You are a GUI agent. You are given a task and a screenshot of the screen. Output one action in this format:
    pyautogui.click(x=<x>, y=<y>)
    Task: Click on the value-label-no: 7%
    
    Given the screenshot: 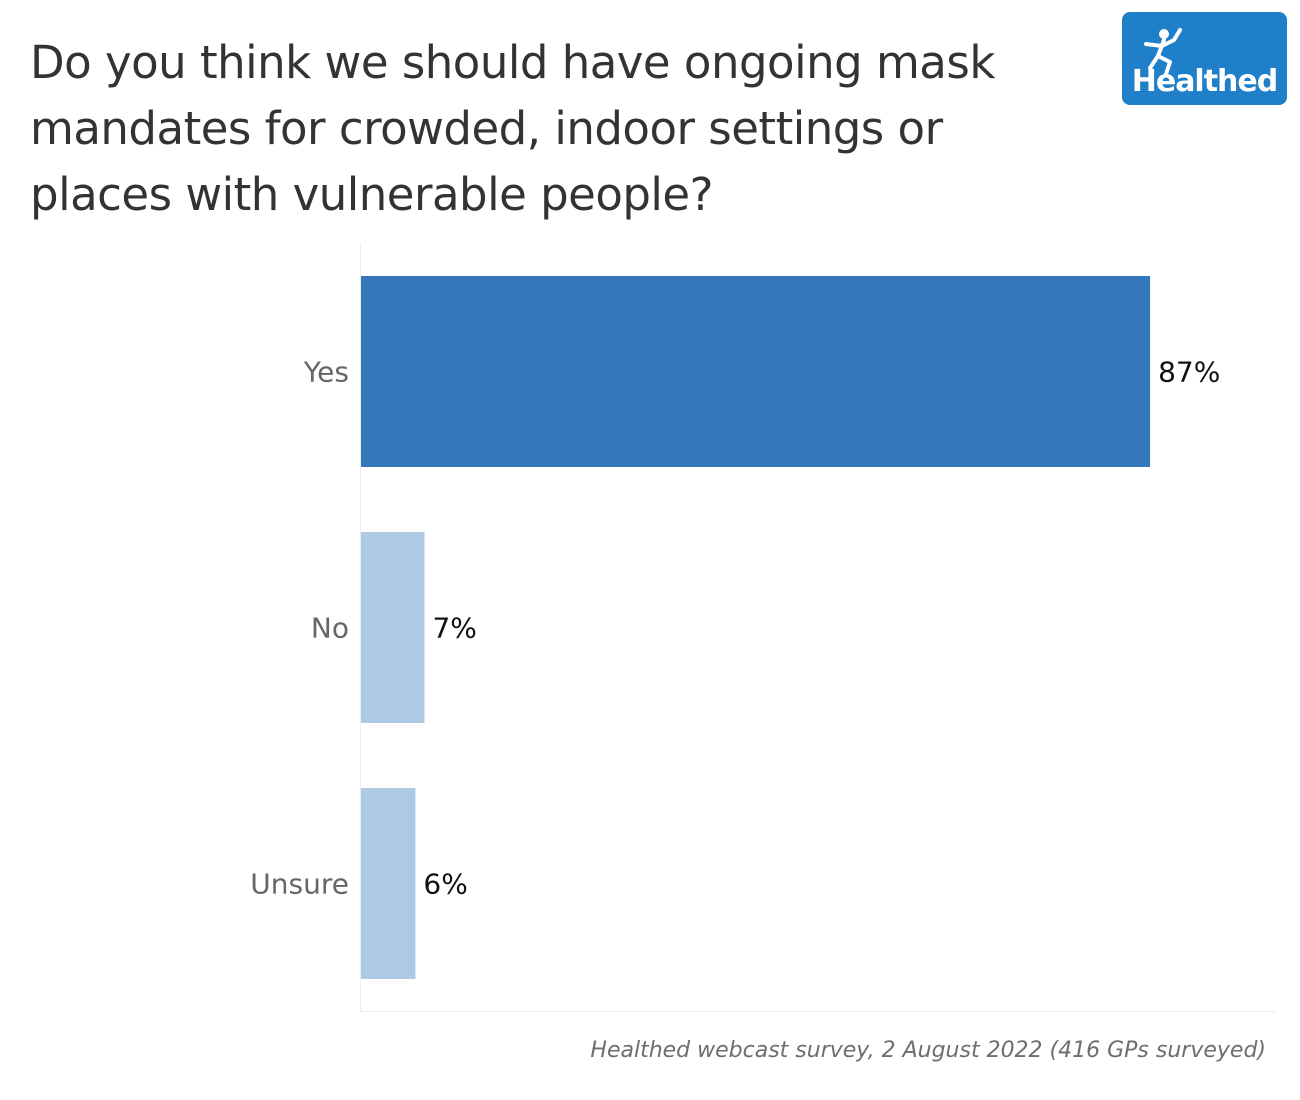 What is the action you would take?
    pyautogui.click(x=454, y=628)
    